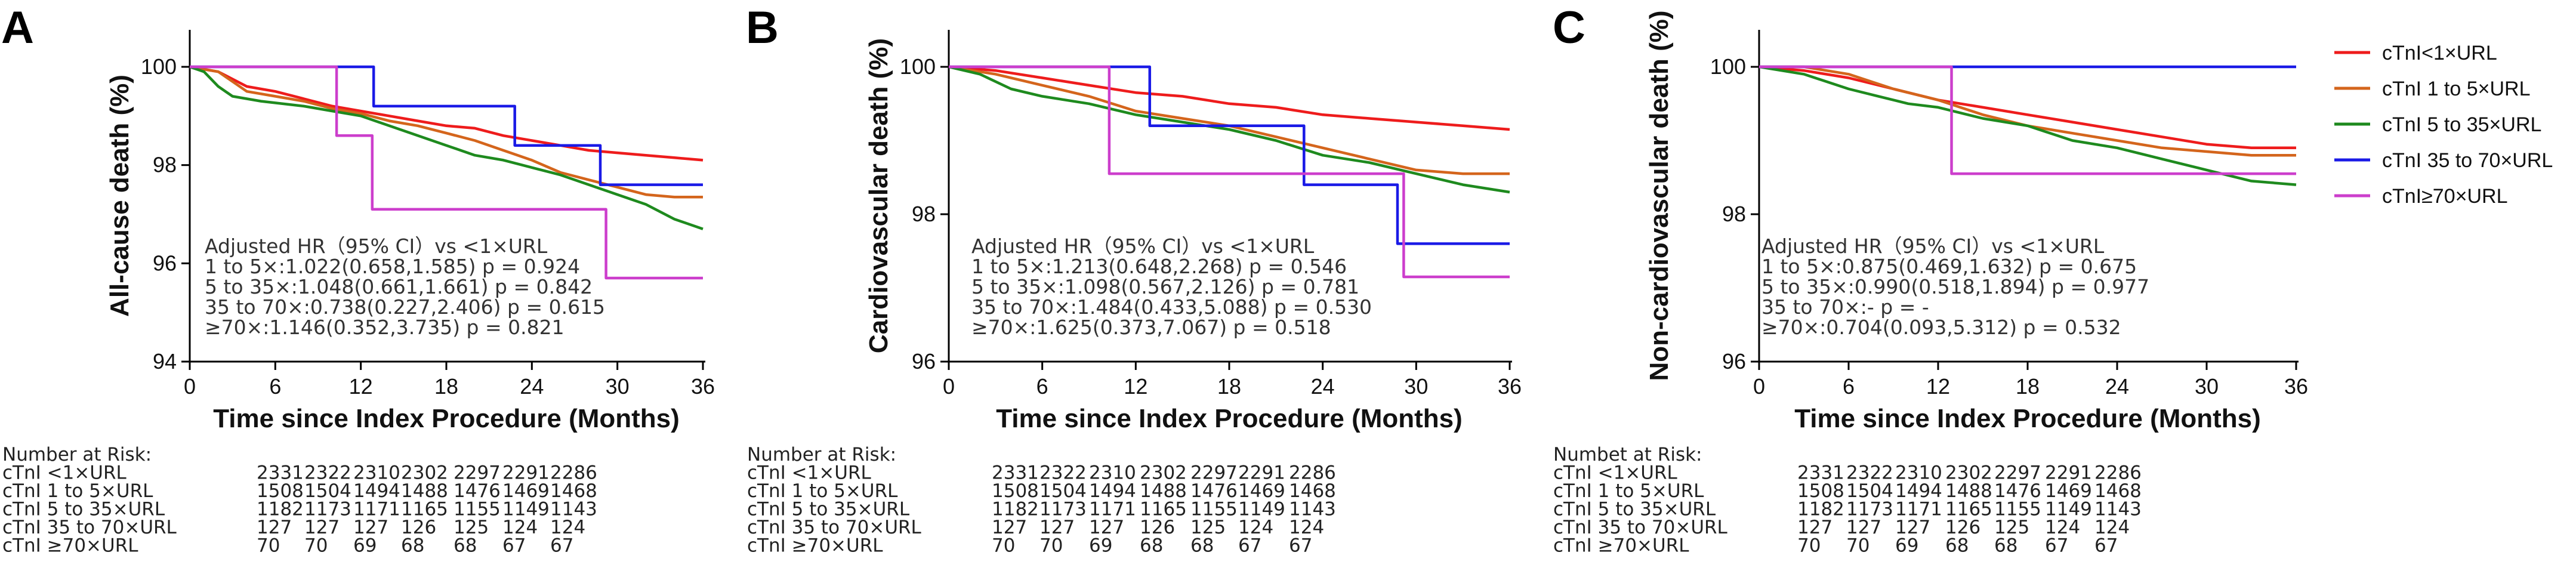  What do you see at coordinates (2444, 196) in the screenshot?
I see `legend-label: cTnI≥70×URL` at bounding box center [2444, 196].